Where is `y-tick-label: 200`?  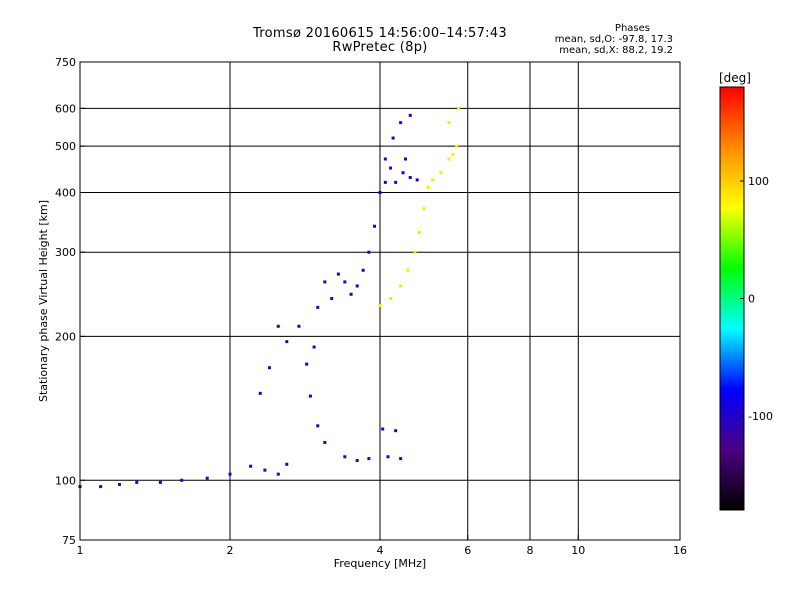
y-tick-label: 200 is located at coordinates (65, 336).